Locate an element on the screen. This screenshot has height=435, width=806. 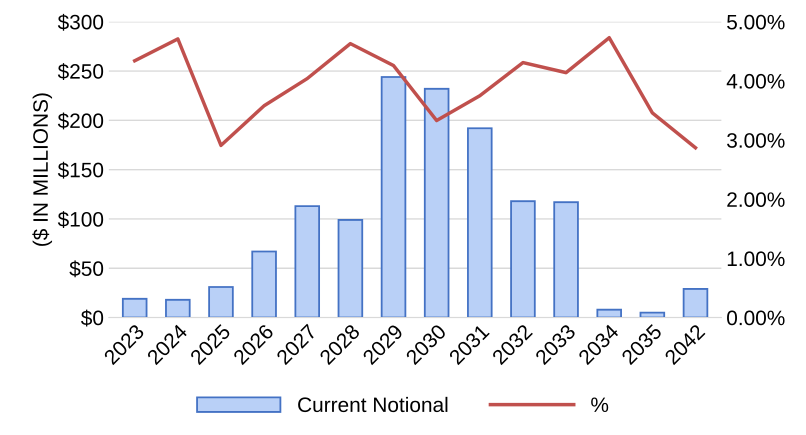
y2-tick-label: 1.00% is located at coordinates (756, 258).